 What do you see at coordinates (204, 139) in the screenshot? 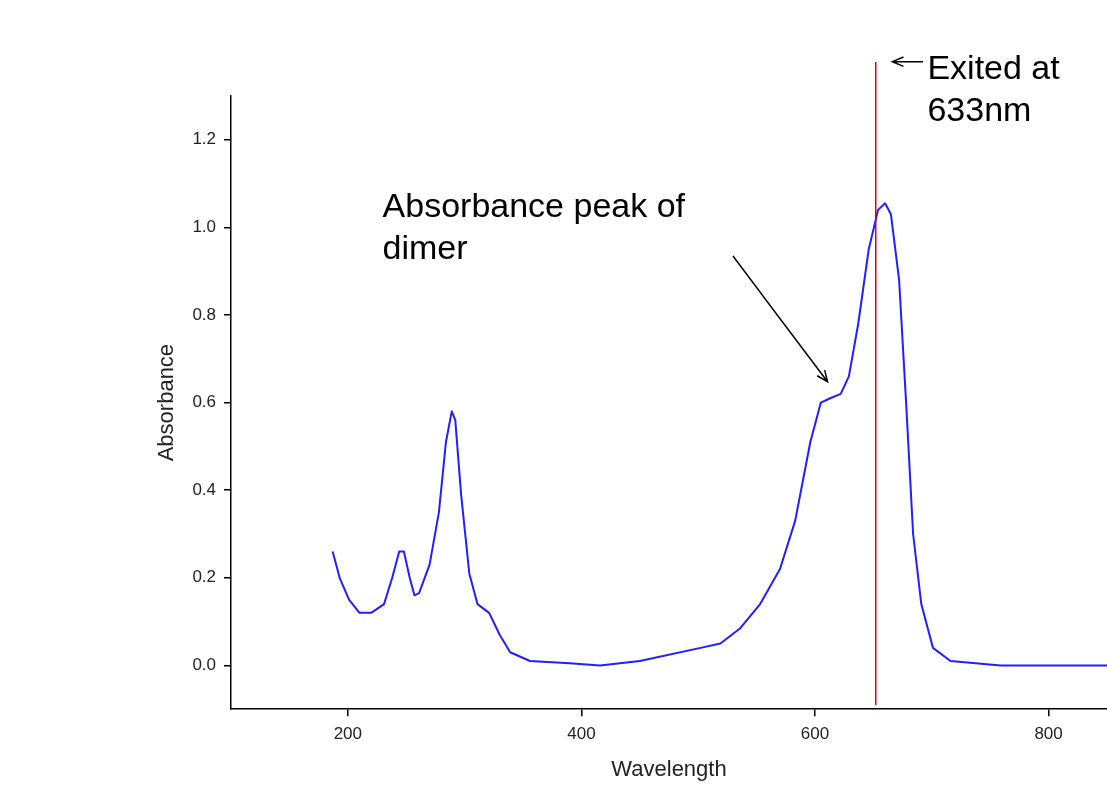
I see `y-tick-label: 1.2` at bounding box center [204, 139].